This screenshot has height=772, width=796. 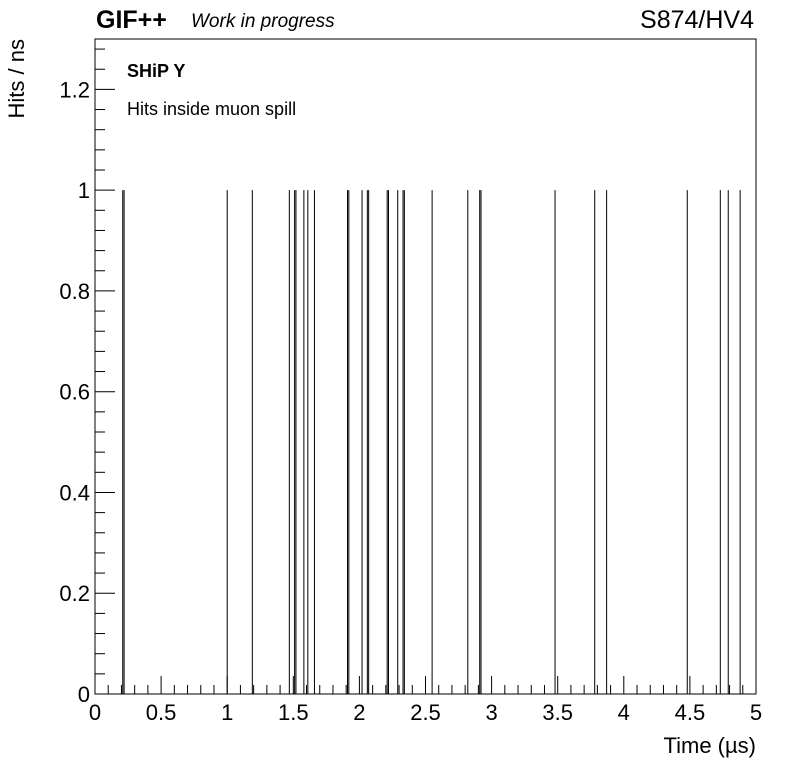 I want to click on run-label: S874/HV4, so click(x=697, y=20).